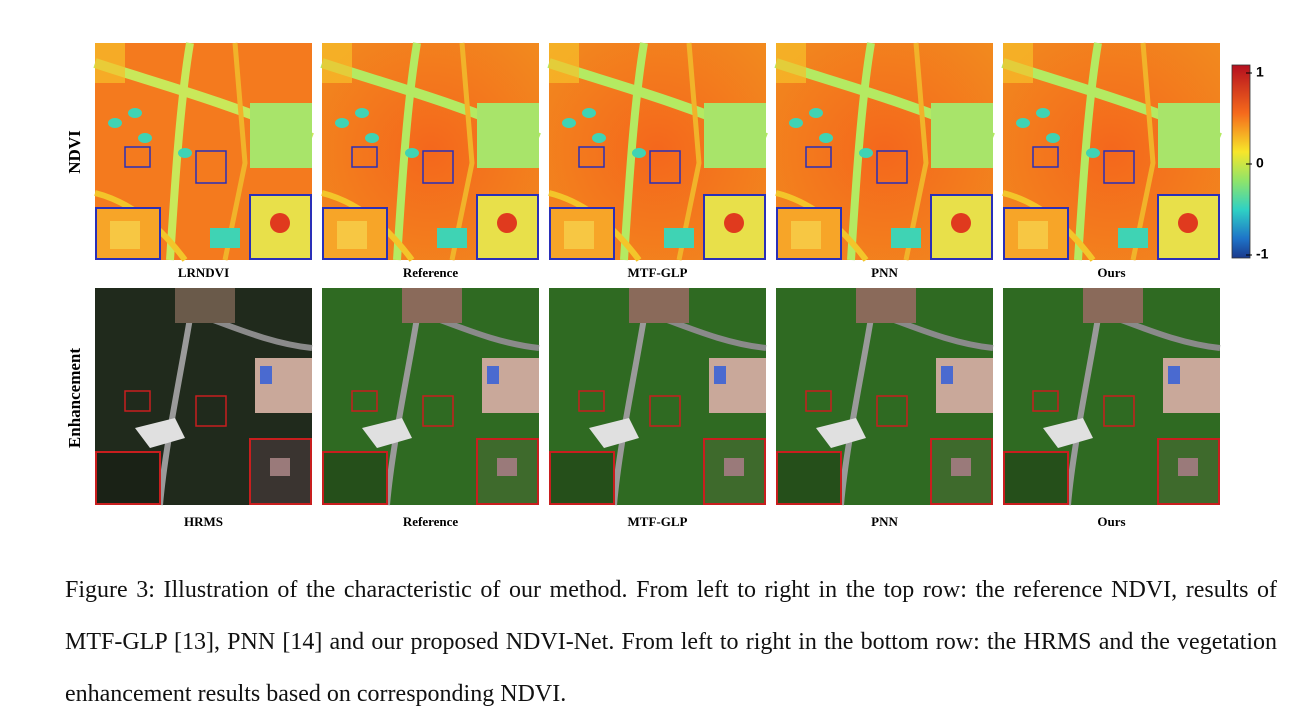 This screenshot has width=1309, height=722. Describe the element at coordinates (74, 398) in the screenshot. I see `row-label: Enhancement` at that location.